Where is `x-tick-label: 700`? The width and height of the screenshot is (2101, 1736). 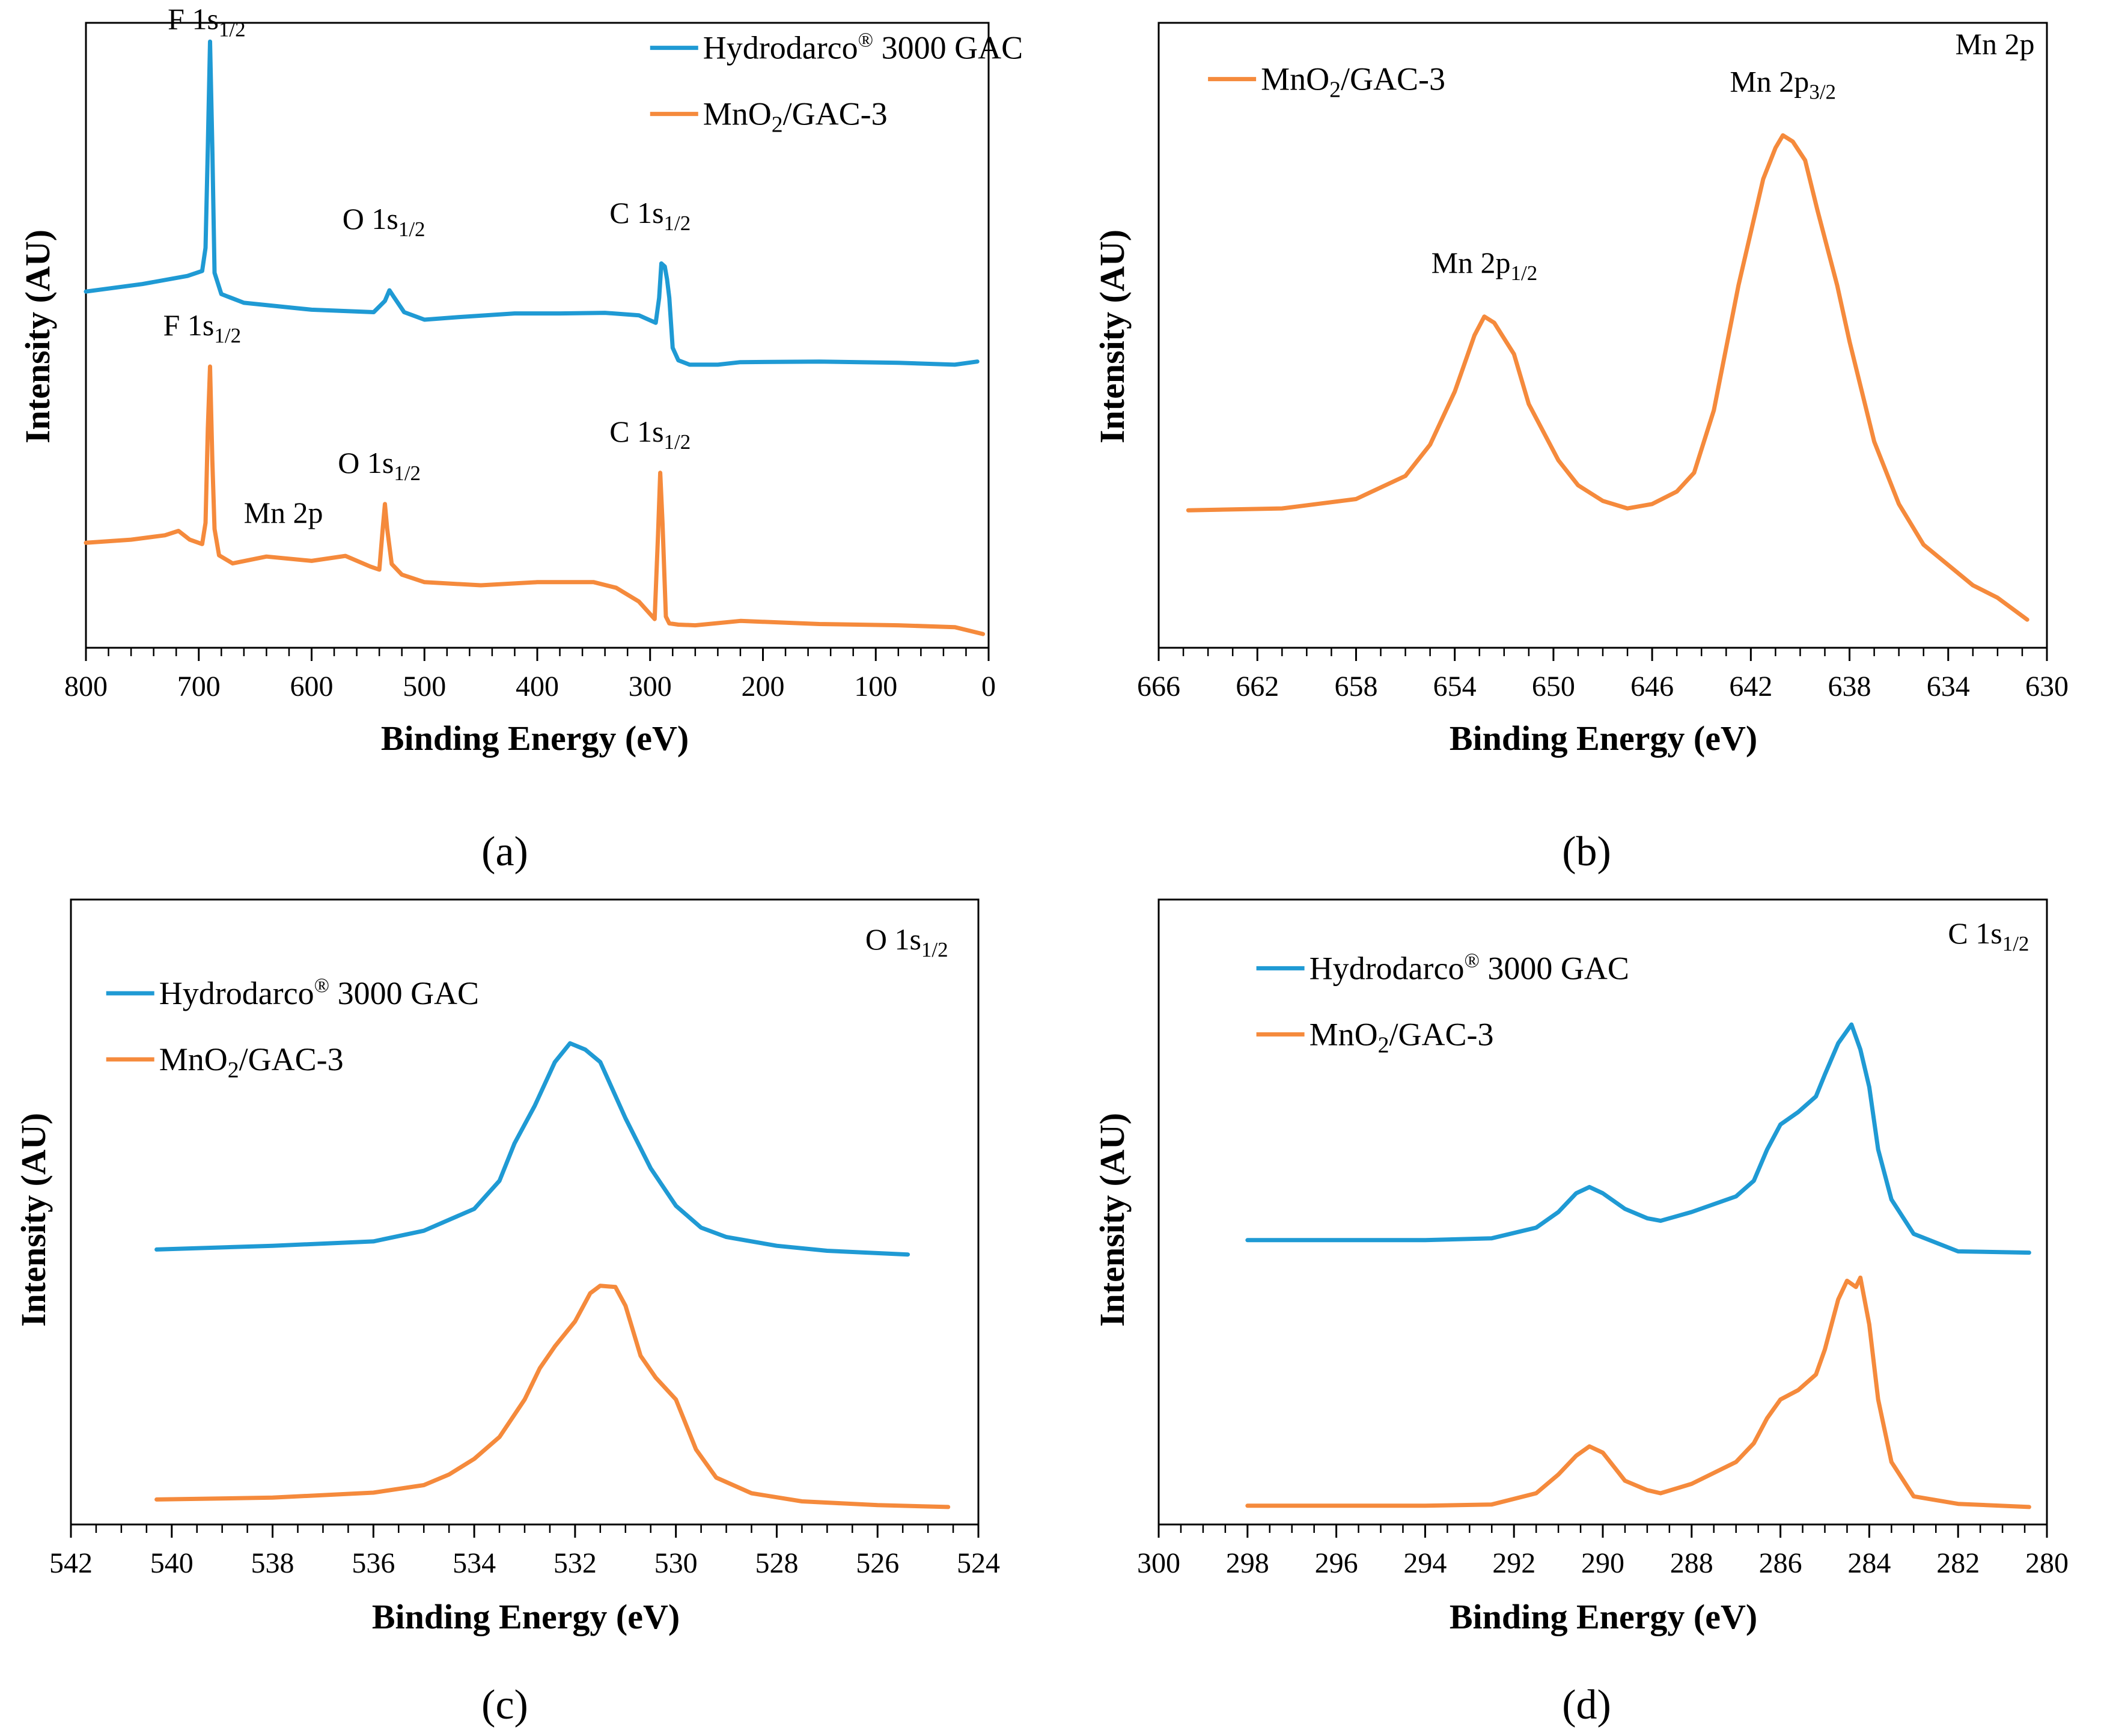 x-tick-label: 700 is located at coordinates (199, 686).